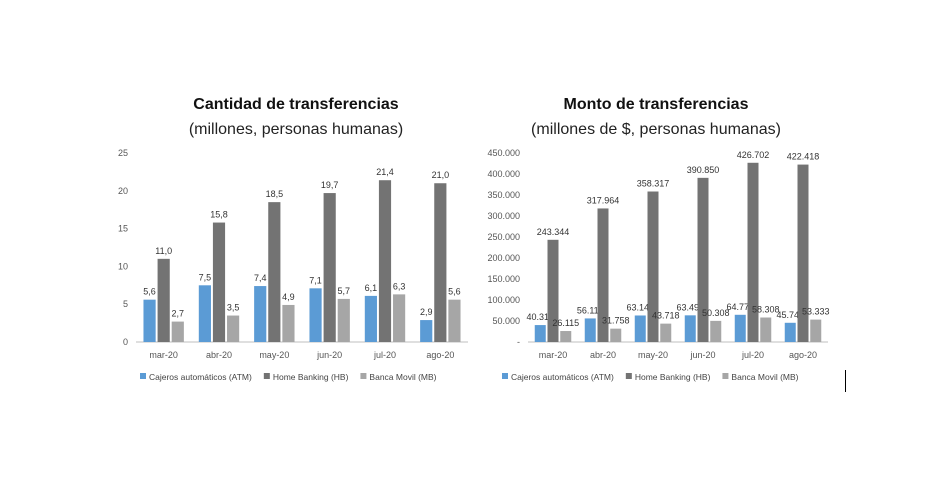 The width and height of the screenshot is (948, 480). I want to click on data-label: 7,5, so click(205, 277).